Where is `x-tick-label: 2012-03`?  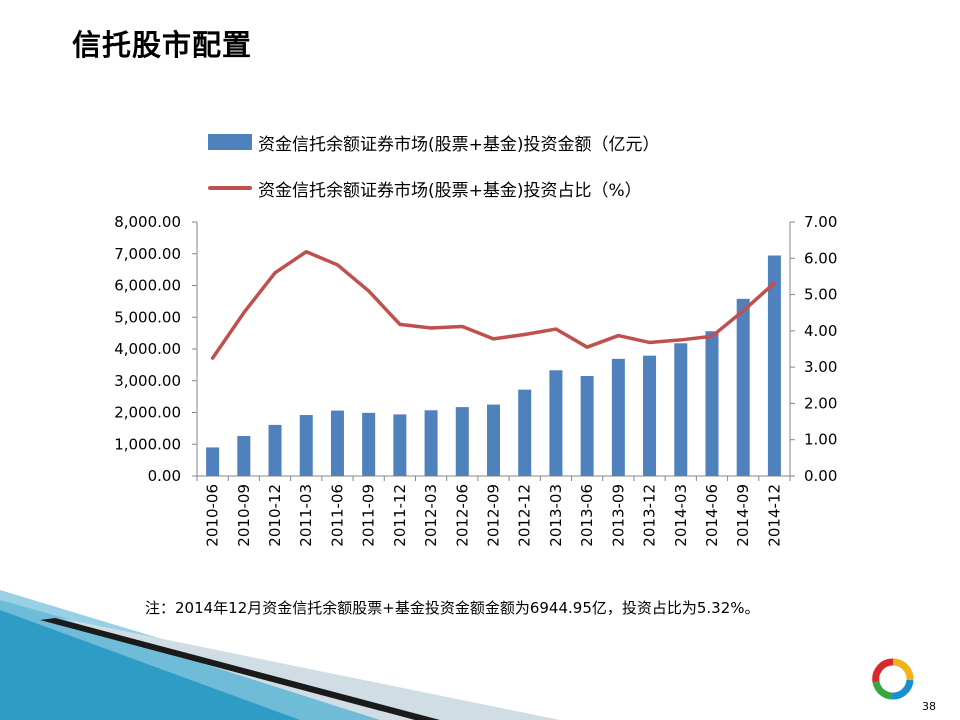
x-tick-label: 2012-03 is located at coordinates (431, 515).